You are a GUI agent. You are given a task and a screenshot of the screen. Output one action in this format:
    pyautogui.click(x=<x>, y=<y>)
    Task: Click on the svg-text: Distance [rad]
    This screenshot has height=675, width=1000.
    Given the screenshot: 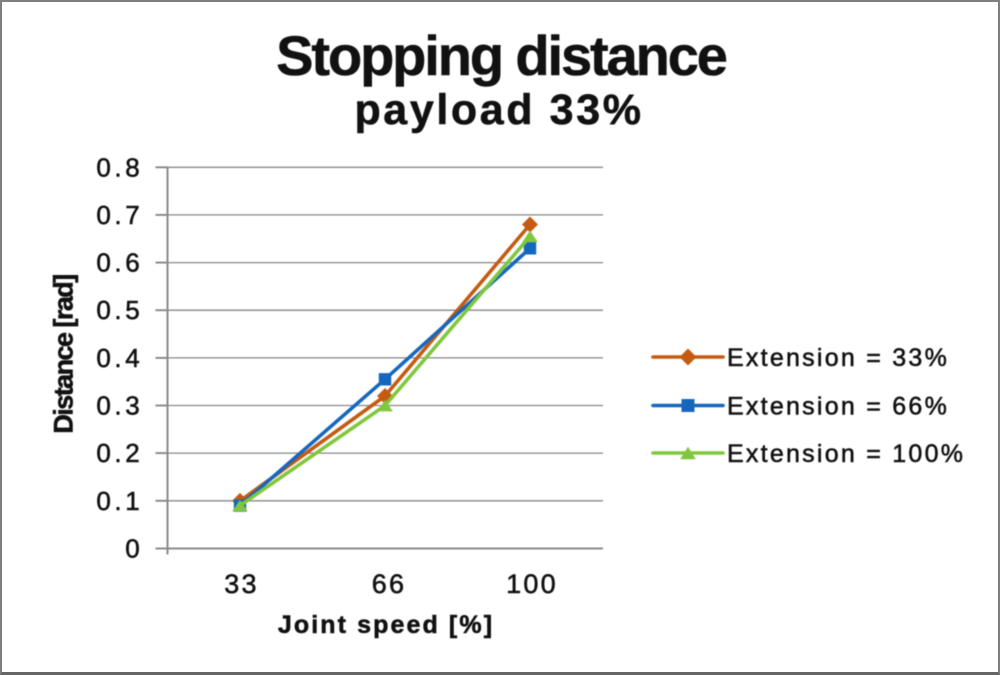 What is the action you would take?
    pyautogui.click(x=64, y=354)
    